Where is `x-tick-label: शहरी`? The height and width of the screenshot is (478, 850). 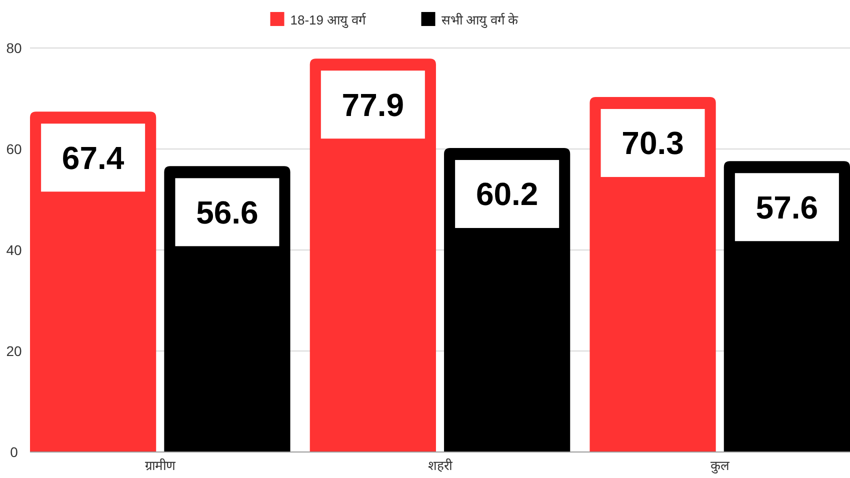 x-tick-label: शहरी is located at coordinates (440, 465).